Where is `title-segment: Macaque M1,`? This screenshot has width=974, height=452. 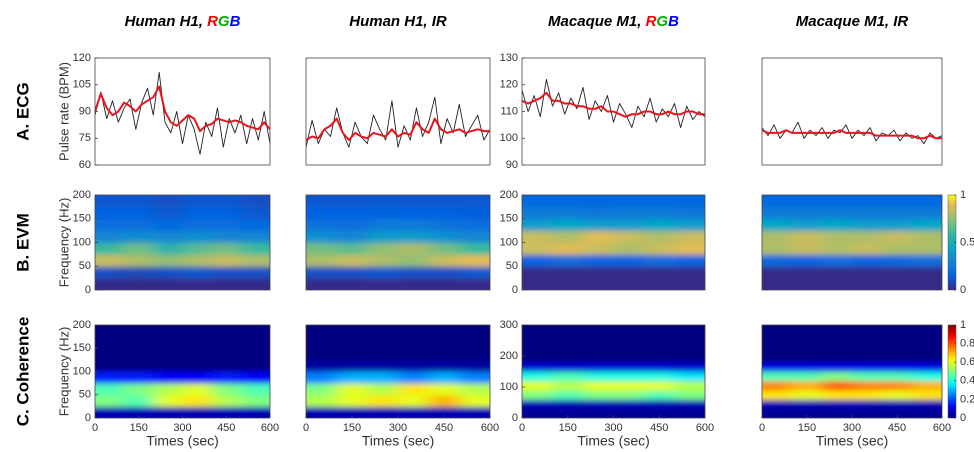 title-segment: Macaque M1, is located at coordinates (597, 21).